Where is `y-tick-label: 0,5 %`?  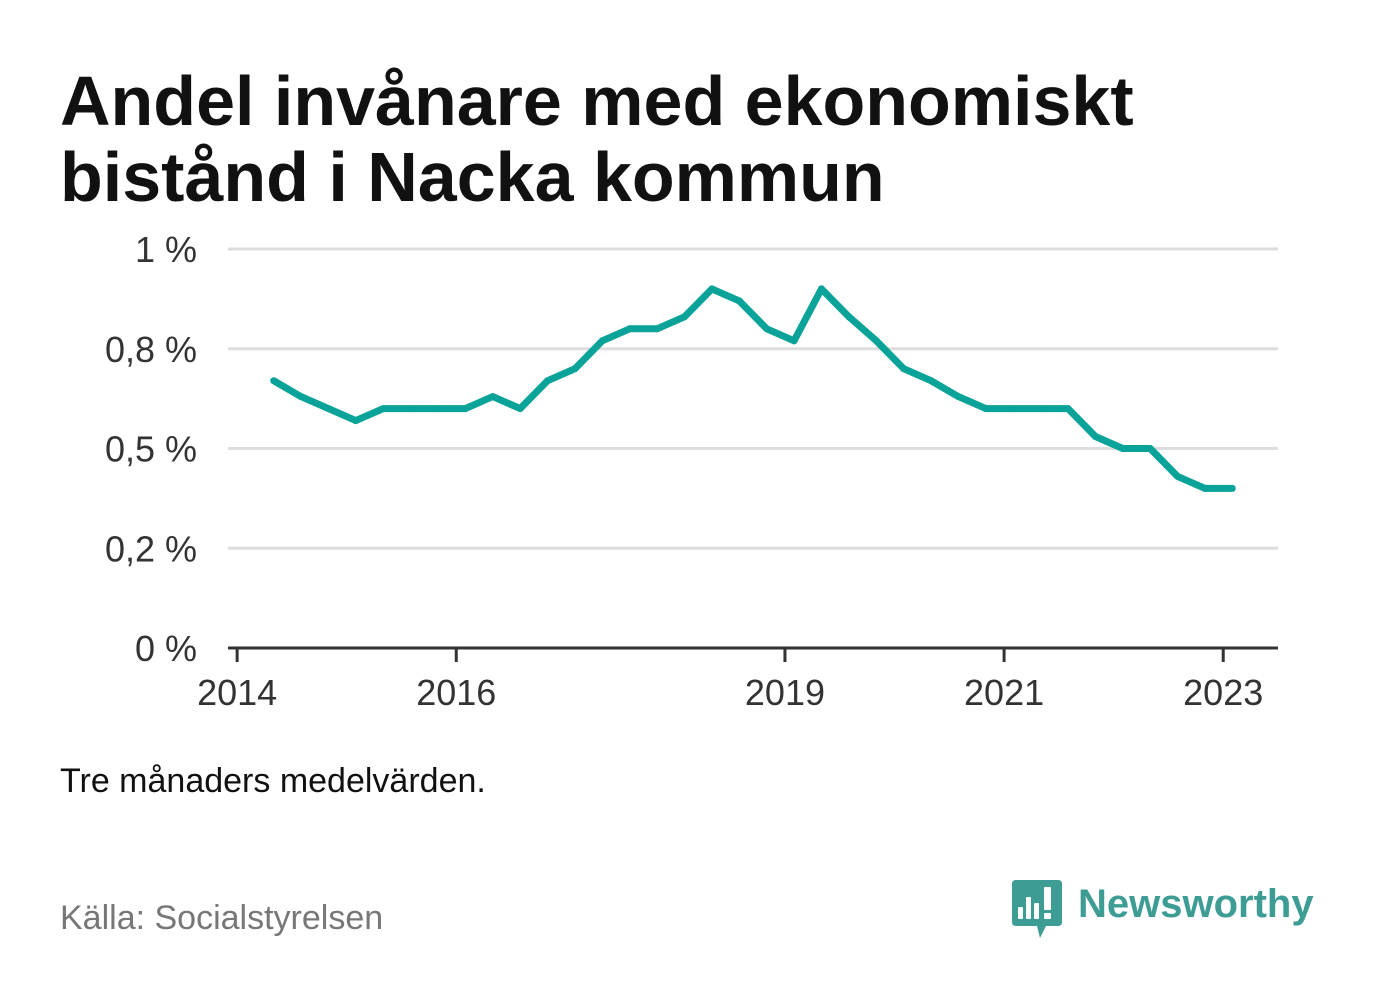 y-tick-label: 0,5 % is located at coordinates (151, 449).